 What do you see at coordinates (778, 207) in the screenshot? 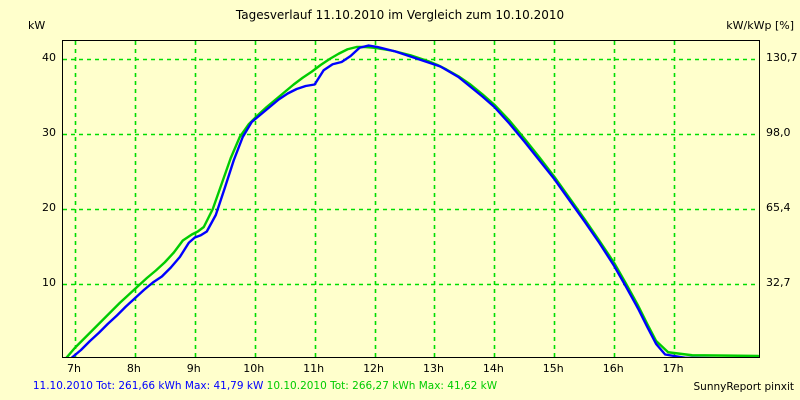
I see `y-axis-right-tick-label: 65,4` at bounding box center [778, 207].